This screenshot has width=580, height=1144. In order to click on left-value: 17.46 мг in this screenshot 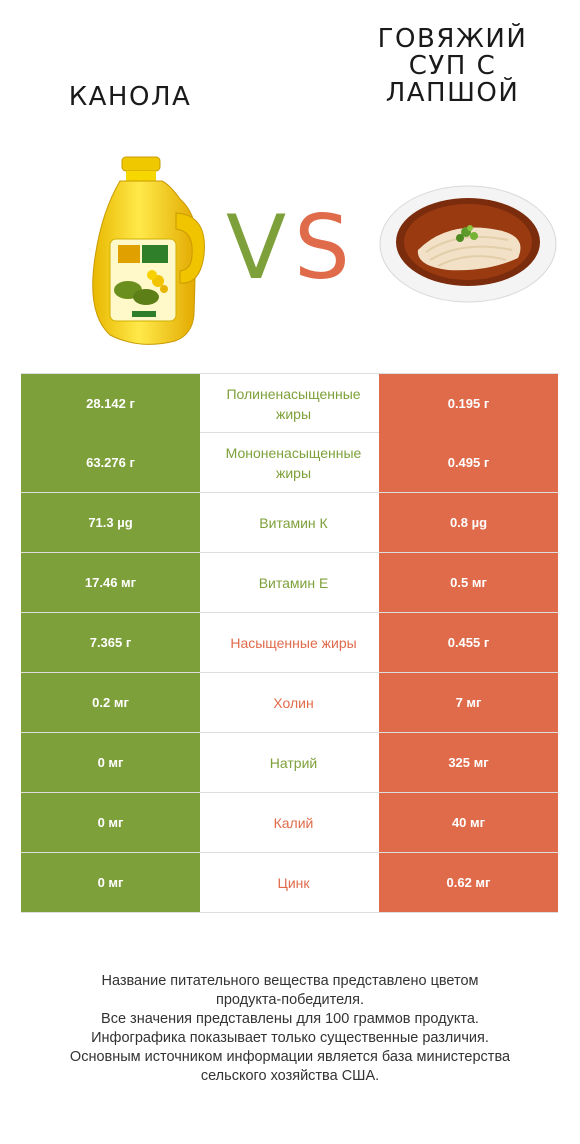, I will do `click(110, 582)`.